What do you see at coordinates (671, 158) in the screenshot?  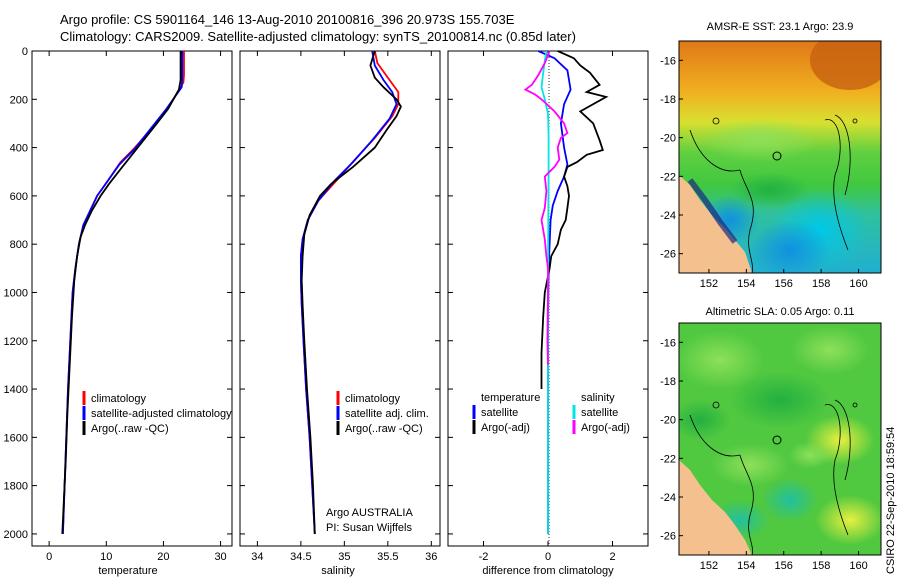 I see `sst-map-yticks: -16 -18 -20 -22 -24 -26` at bounding box center [671, 158].